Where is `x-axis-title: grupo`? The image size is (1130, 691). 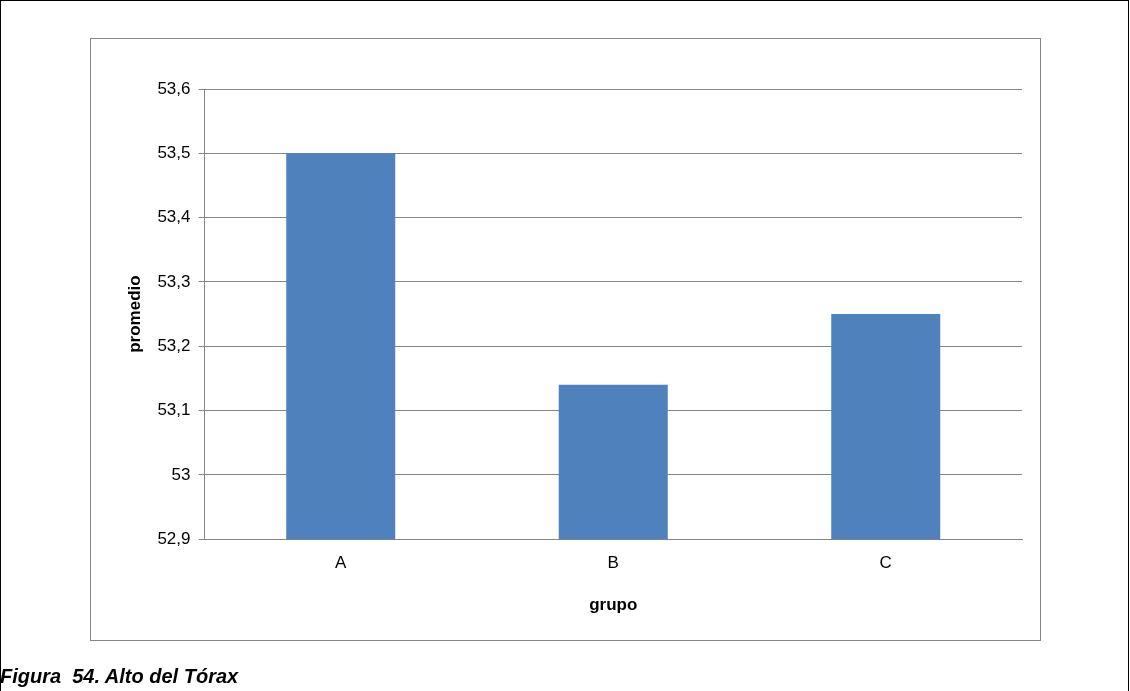 x-axis-title: grupo is located at coordinates (613, 605).